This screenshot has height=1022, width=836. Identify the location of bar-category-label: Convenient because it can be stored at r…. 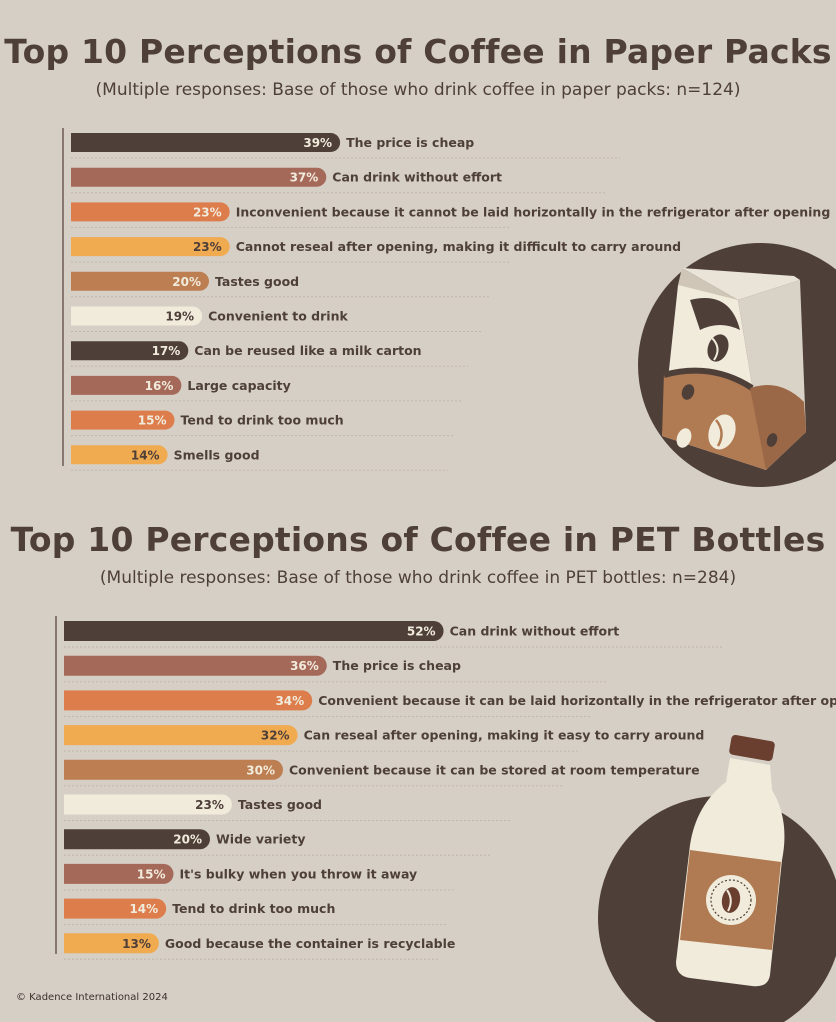
(494, 769).